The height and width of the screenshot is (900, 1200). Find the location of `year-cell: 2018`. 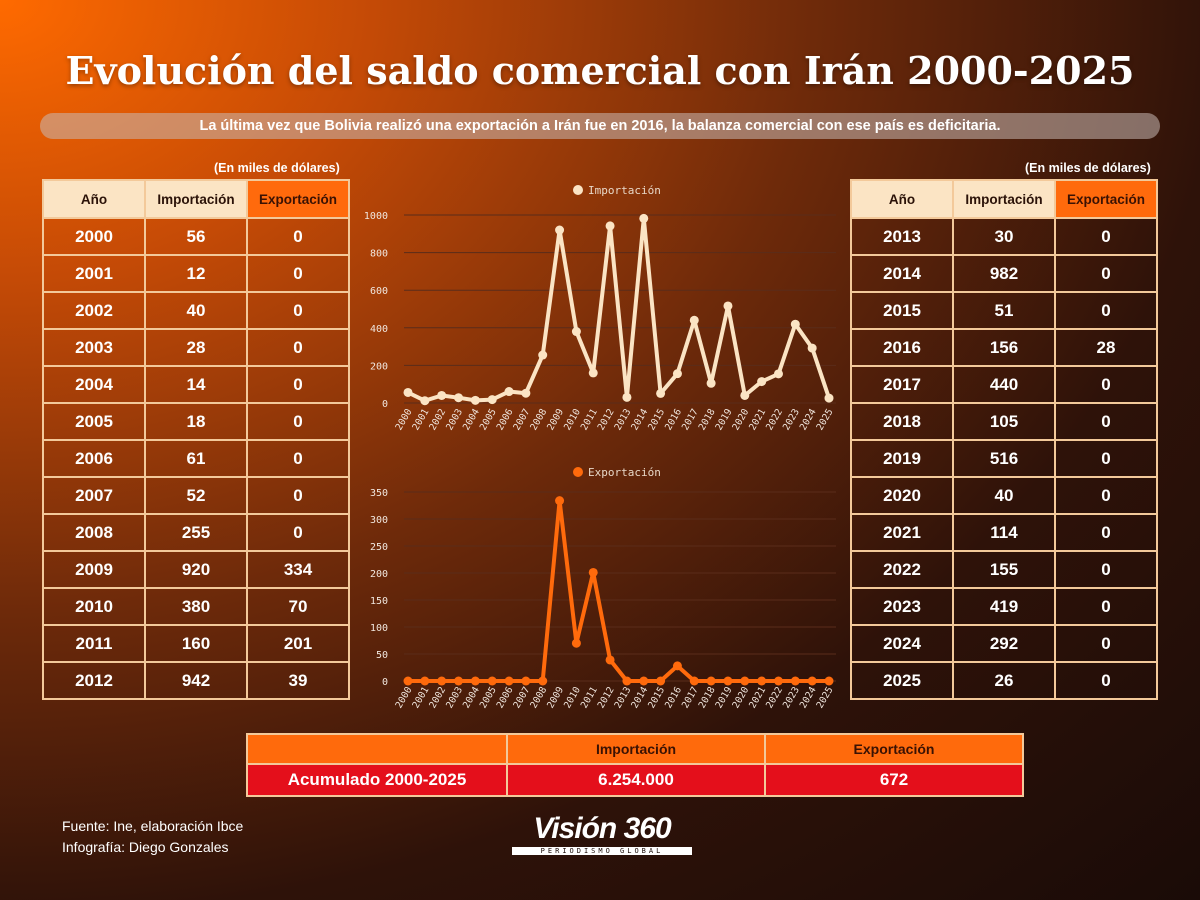

year-cell: 2018 is located at coordinates (902, 421).